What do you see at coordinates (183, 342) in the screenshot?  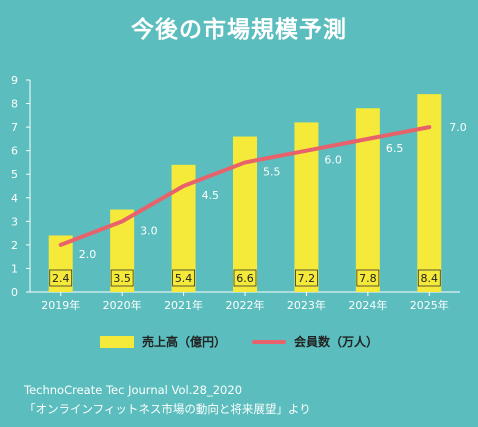 I see `legend-label-sales: 売上高（億円）` at bounding box center [183, 342].